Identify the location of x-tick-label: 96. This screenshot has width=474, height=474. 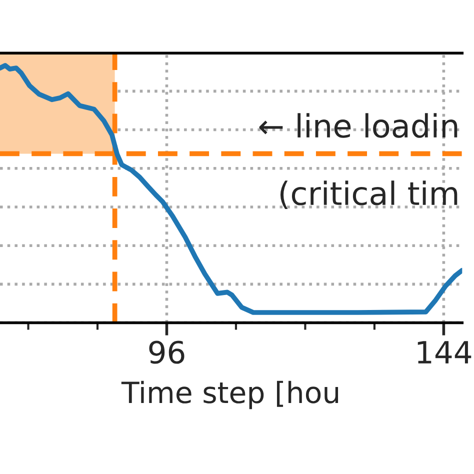
(166, 352).